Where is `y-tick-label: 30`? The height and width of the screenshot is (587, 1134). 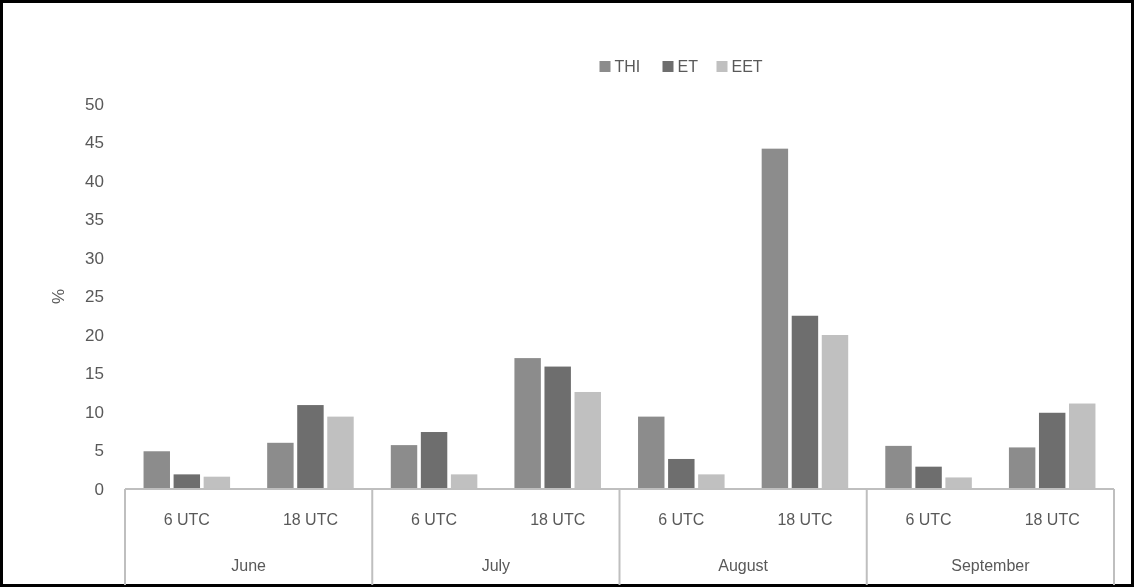
y-tick-label: 30 is located at coordinates (94, 258).